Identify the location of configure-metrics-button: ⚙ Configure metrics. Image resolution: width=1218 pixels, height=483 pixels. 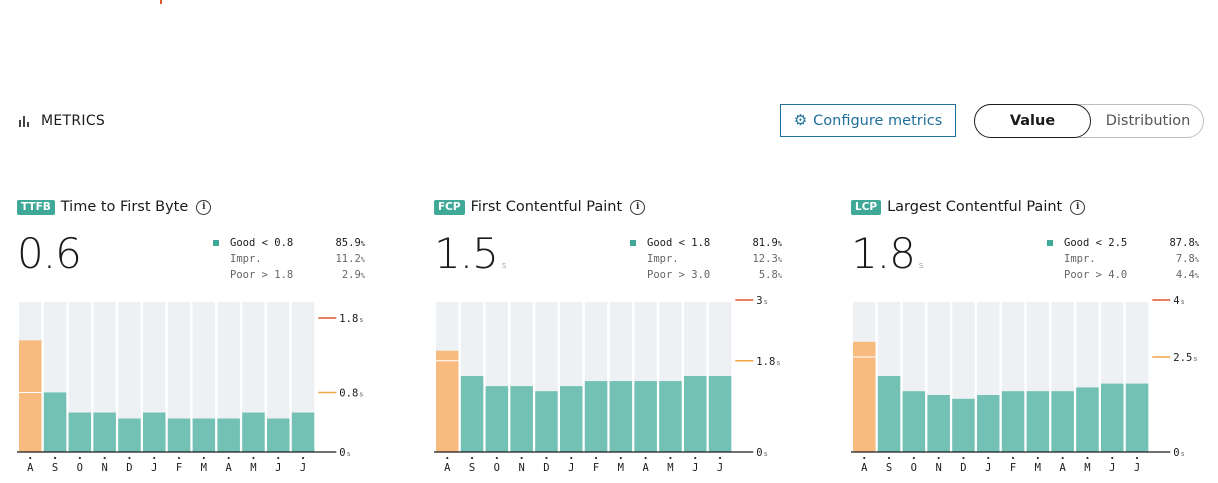
(868, 120).